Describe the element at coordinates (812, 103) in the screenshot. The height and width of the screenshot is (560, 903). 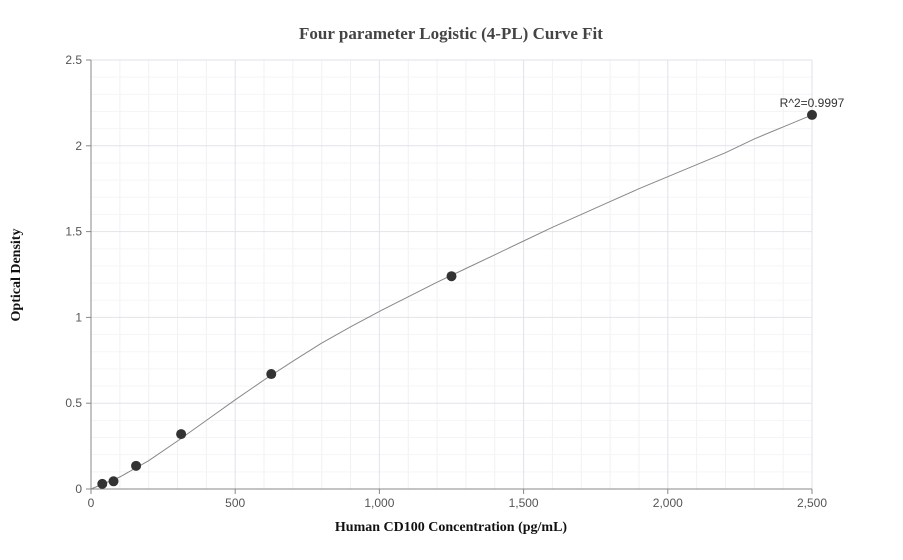
I see `r-squared-annotation: R^2=0.9997` at that location.